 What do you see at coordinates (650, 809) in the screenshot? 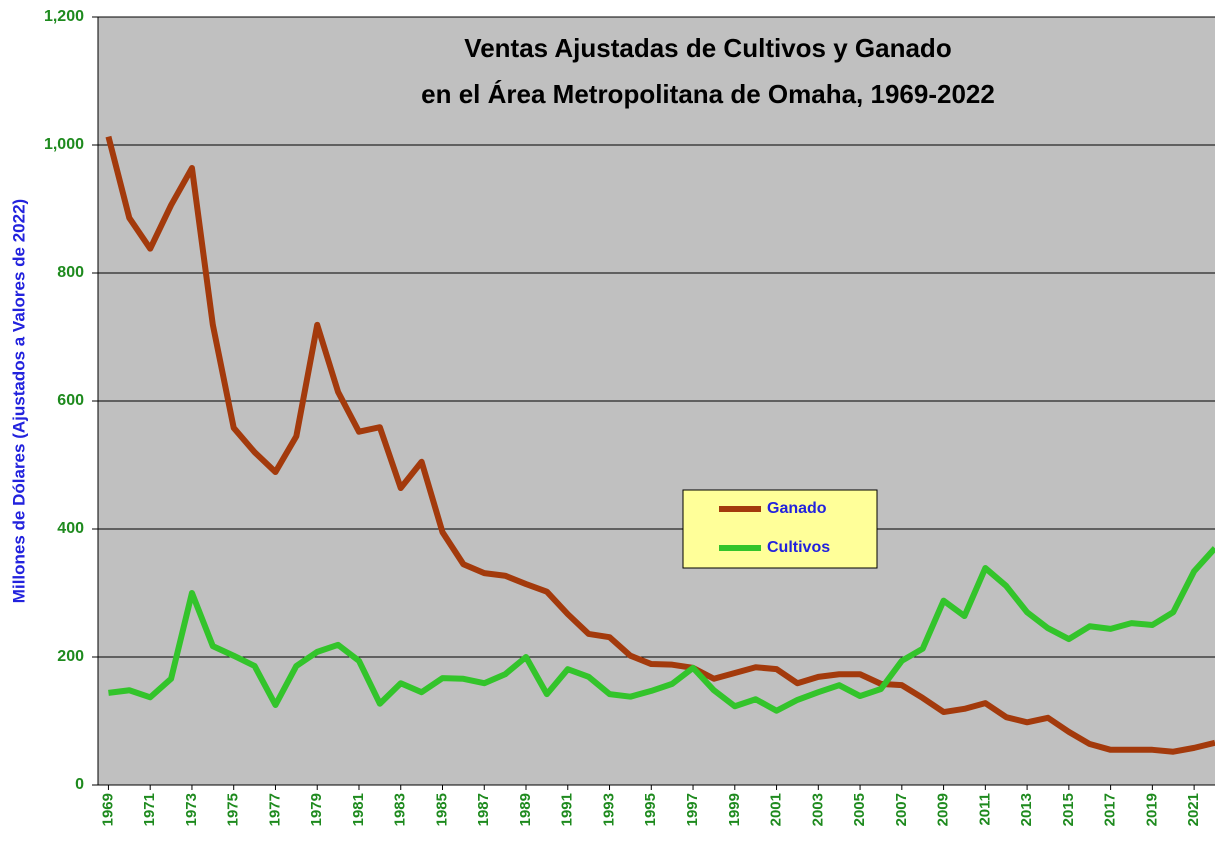
I see `x-tick-label: 1995` at bounding box center [650, 809].